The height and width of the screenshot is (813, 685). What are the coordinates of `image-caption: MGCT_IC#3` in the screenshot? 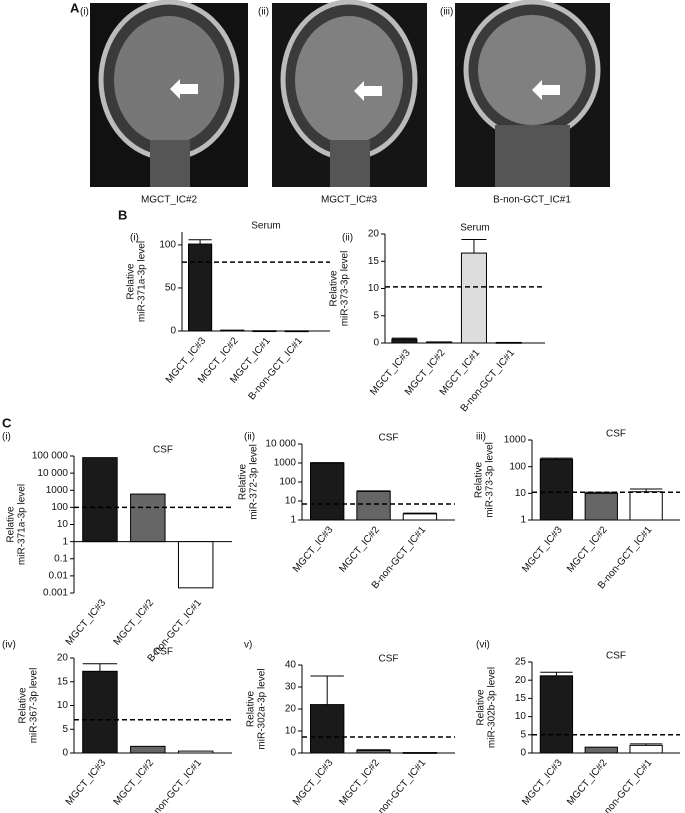 It's located at (349, 200).